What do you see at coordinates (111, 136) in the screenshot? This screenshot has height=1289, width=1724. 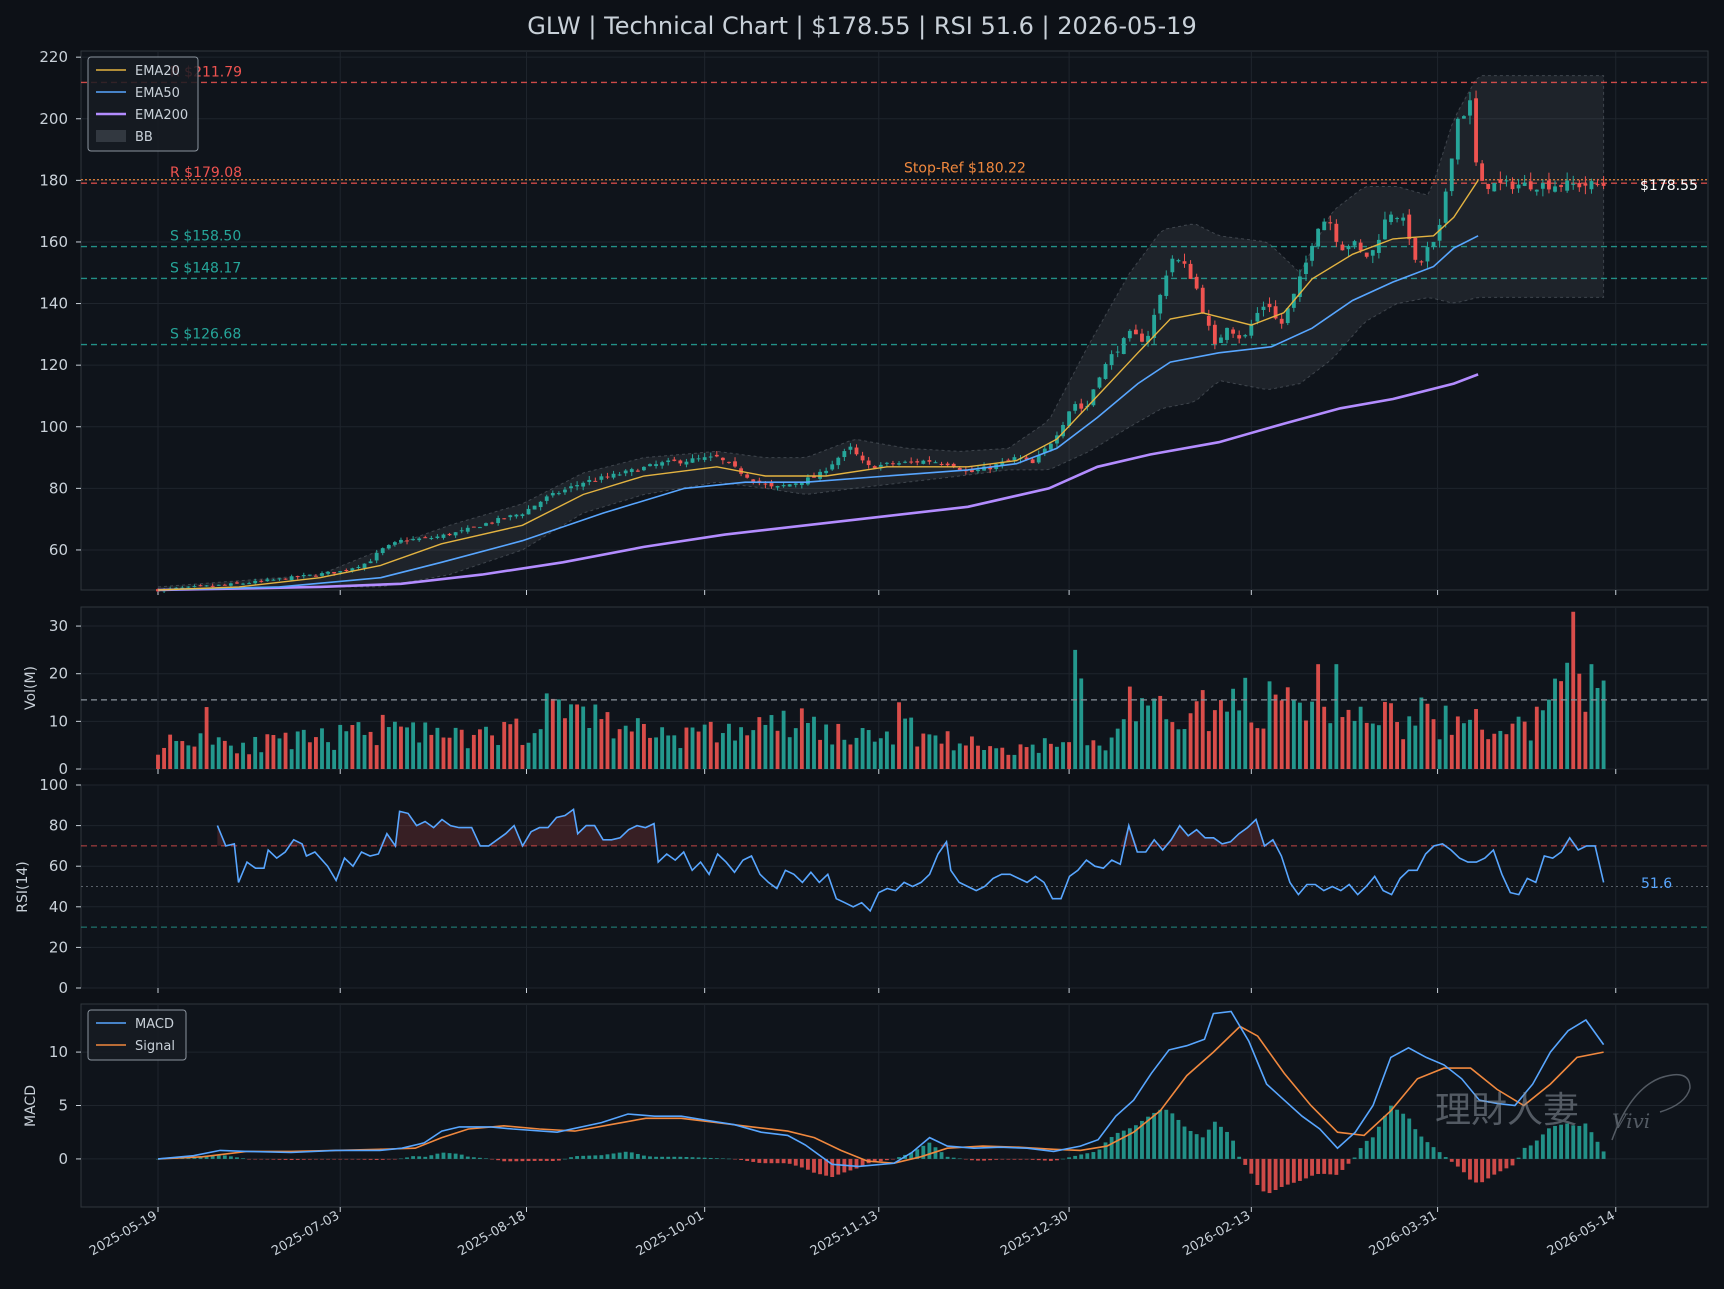 I see `legend-swatch` at bounding box center [111, 136].